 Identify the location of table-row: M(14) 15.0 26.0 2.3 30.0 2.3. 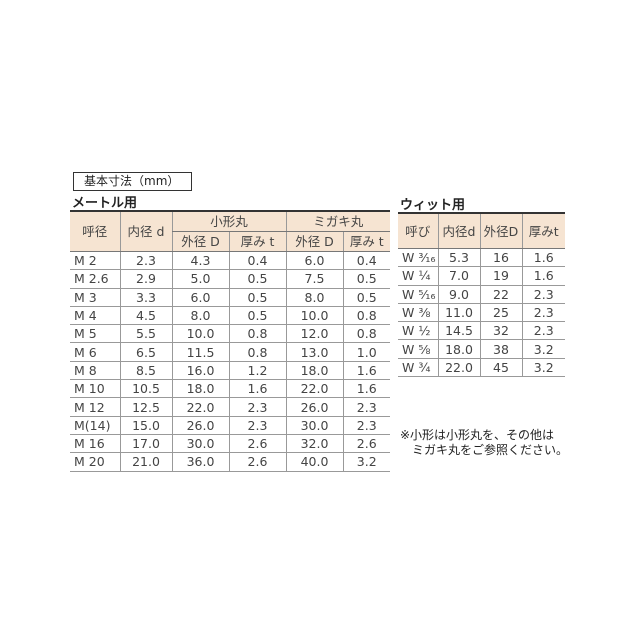
(230, 425).